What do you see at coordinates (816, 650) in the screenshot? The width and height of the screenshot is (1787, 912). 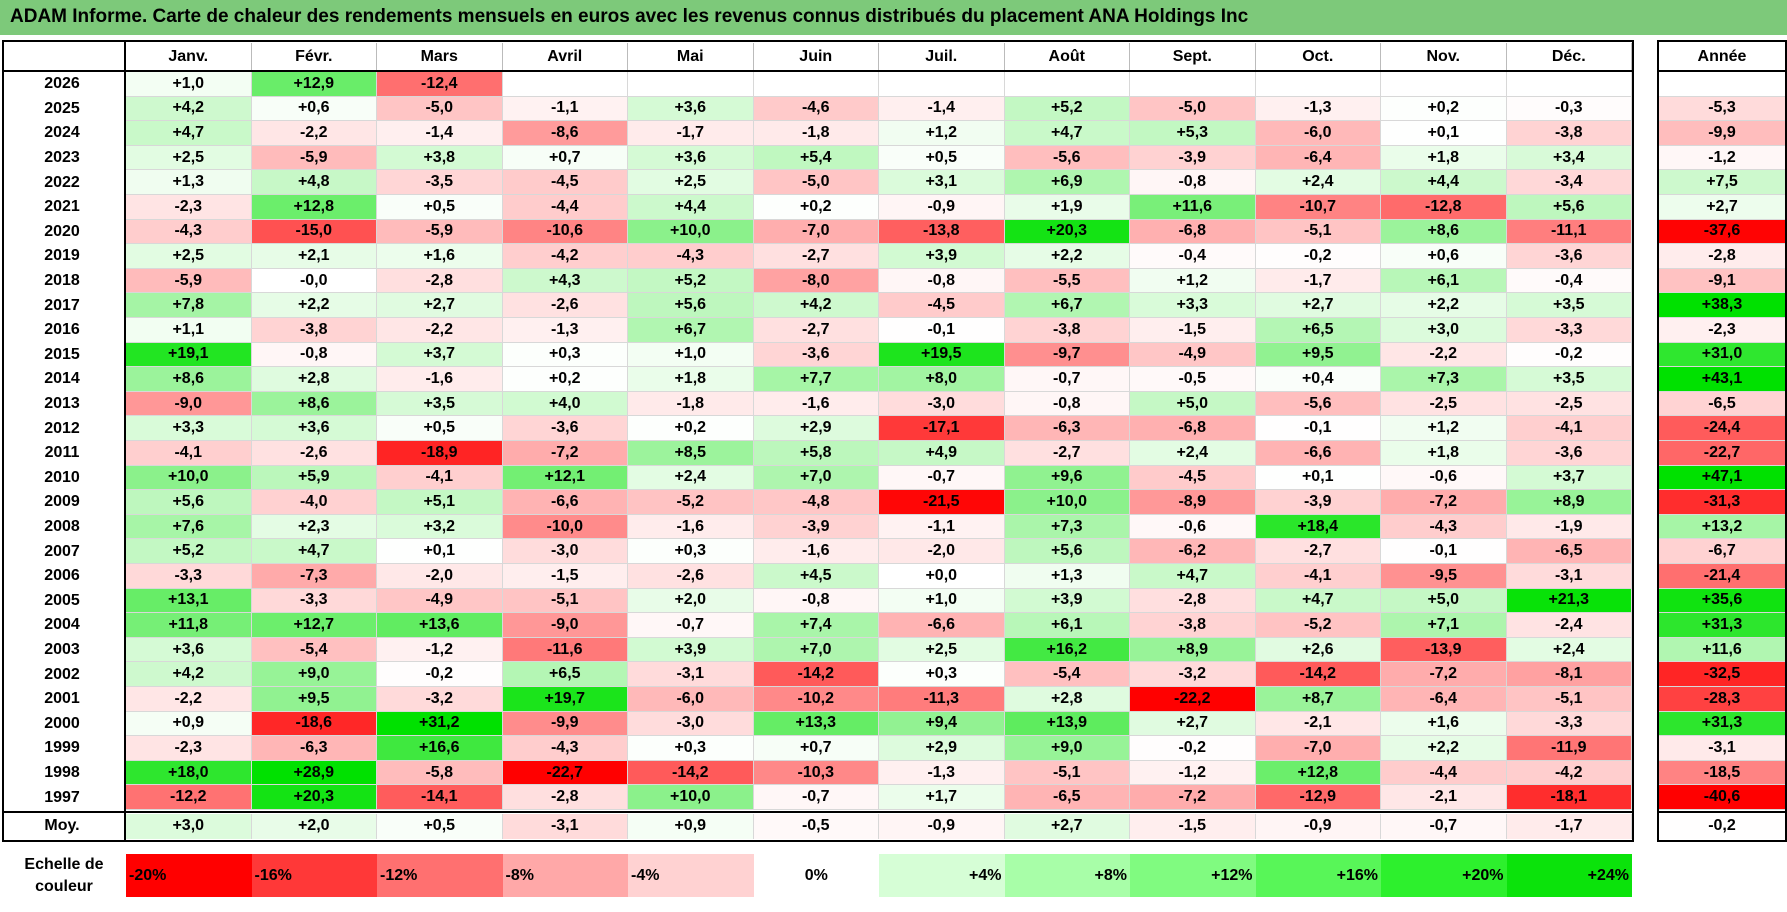 I see `heatmap-cell: +7,0` at bounding box center [816, 650].